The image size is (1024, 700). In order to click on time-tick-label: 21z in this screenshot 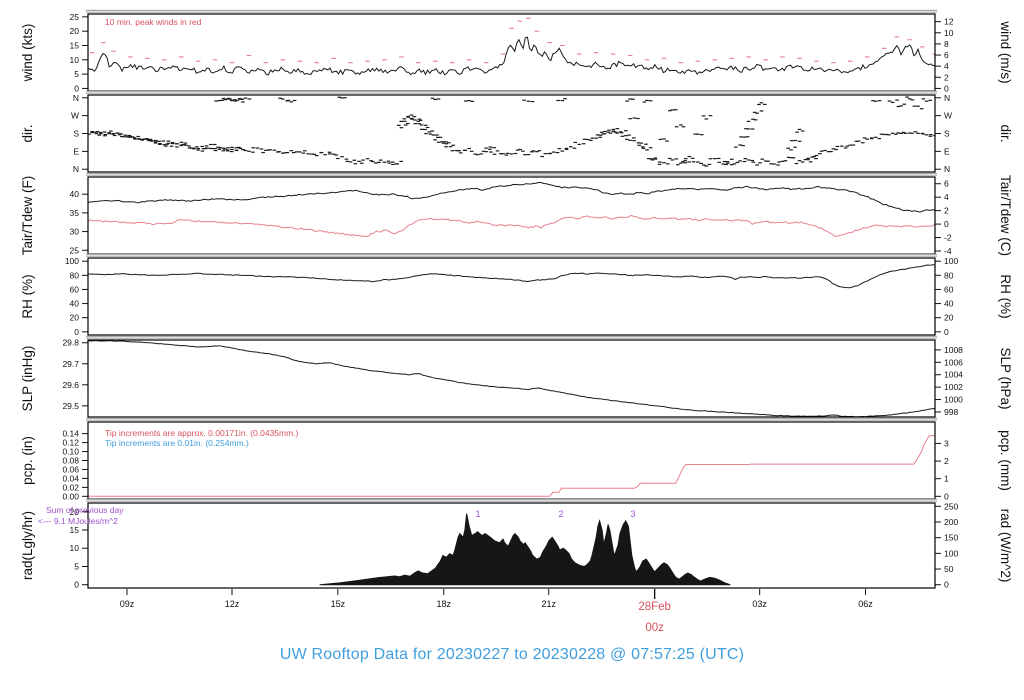, I will do `click(549, 604)`.